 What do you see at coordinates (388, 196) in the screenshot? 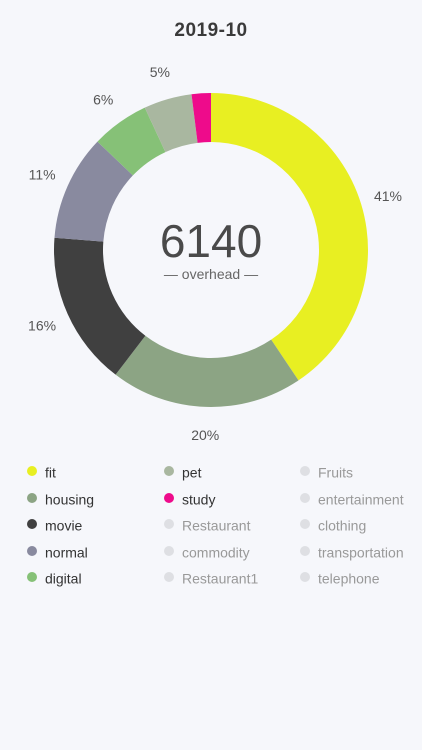
I see `percent-label-fit: 41%` at bounding box center [388, 196].